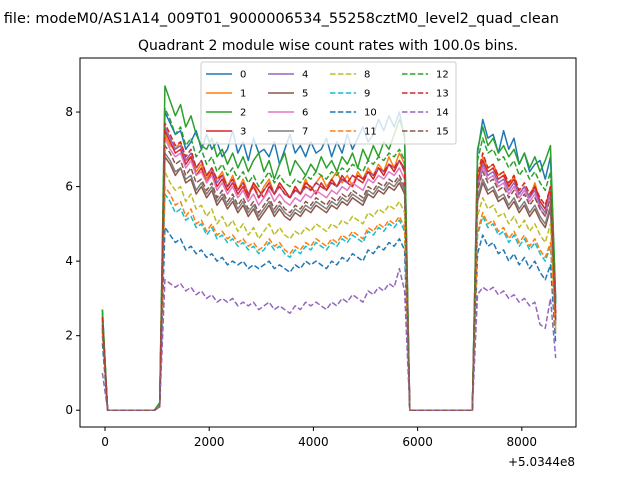 This screenshot has width=640, height=480. Describe the element at coordinates (243, 75) in the screenshot. I see `legend-label-0: 0` at that location.